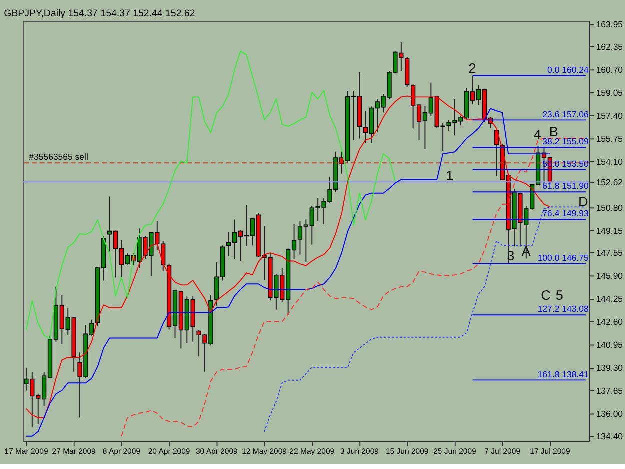 The image size is (625, 469). Describe the element at coordinates (565, 114) in the screenshot. I see `series-label: 23.6 157.06` at that location.